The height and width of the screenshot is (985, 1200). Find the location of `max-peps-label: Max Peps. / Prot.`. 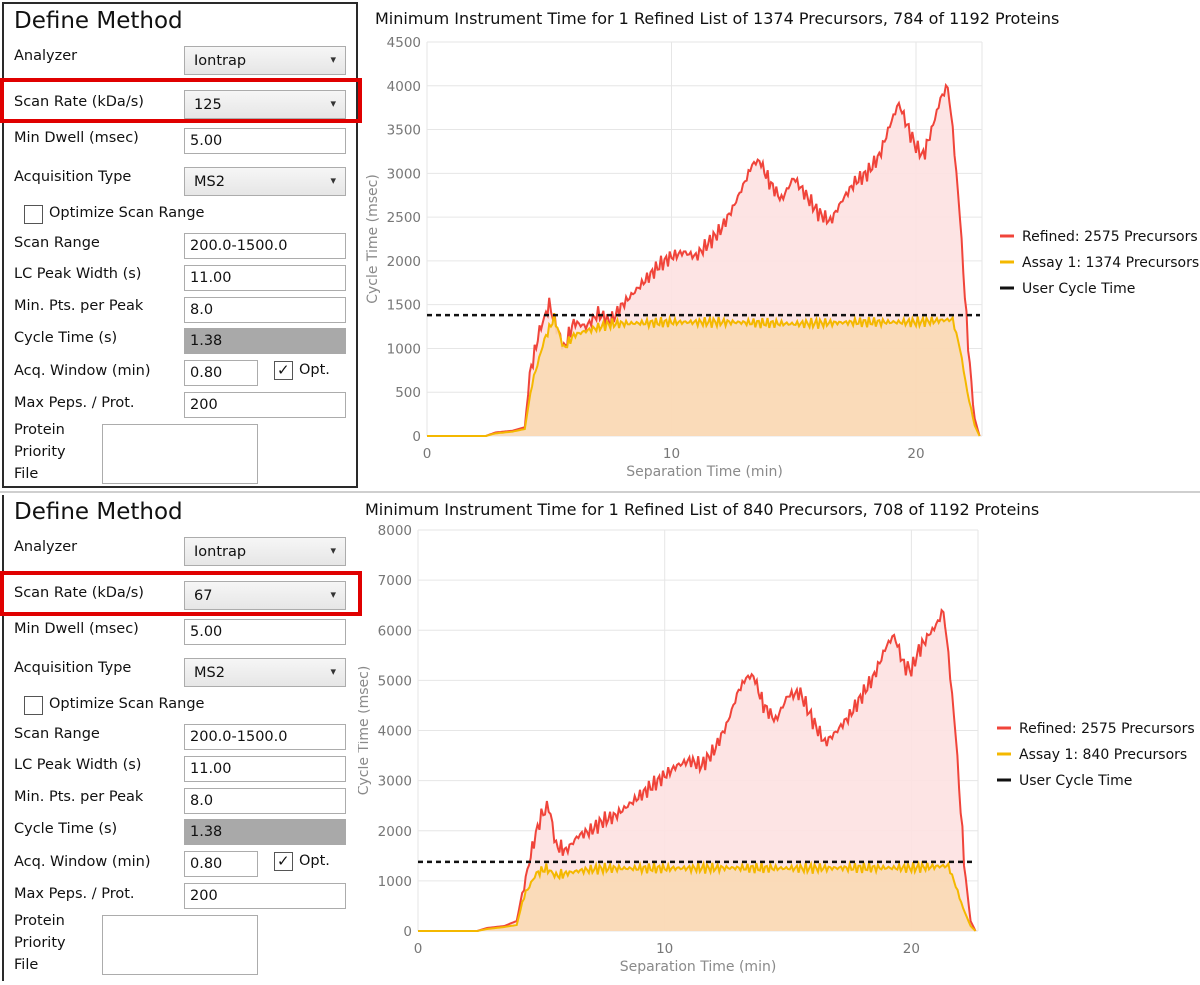

max-peps-label: Max Peps. / Prot. is located at coordinates (74, 403).